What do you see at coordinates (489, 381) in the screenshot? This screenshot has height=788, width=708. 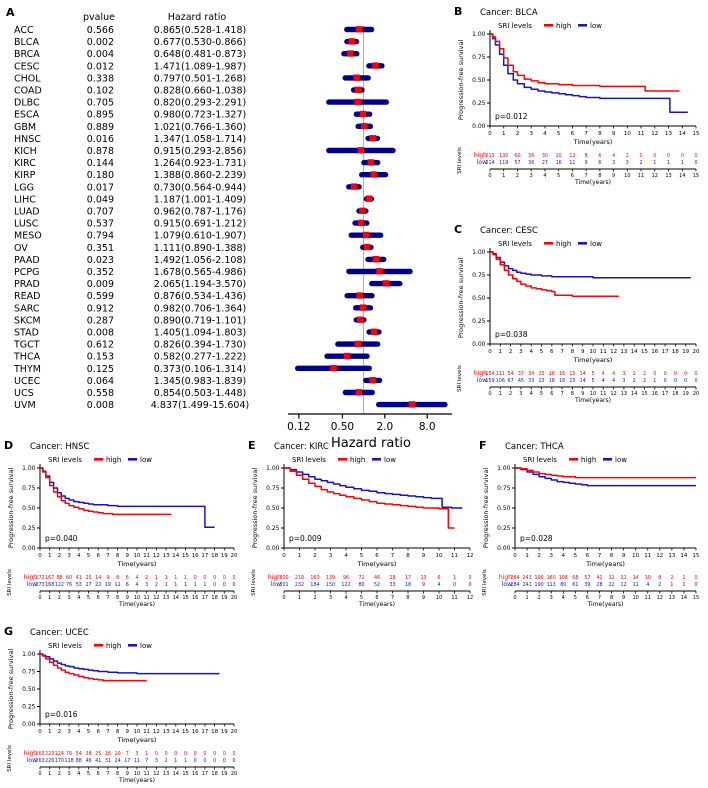 I see `risk-count: 159` at bounding box center [489, 381].